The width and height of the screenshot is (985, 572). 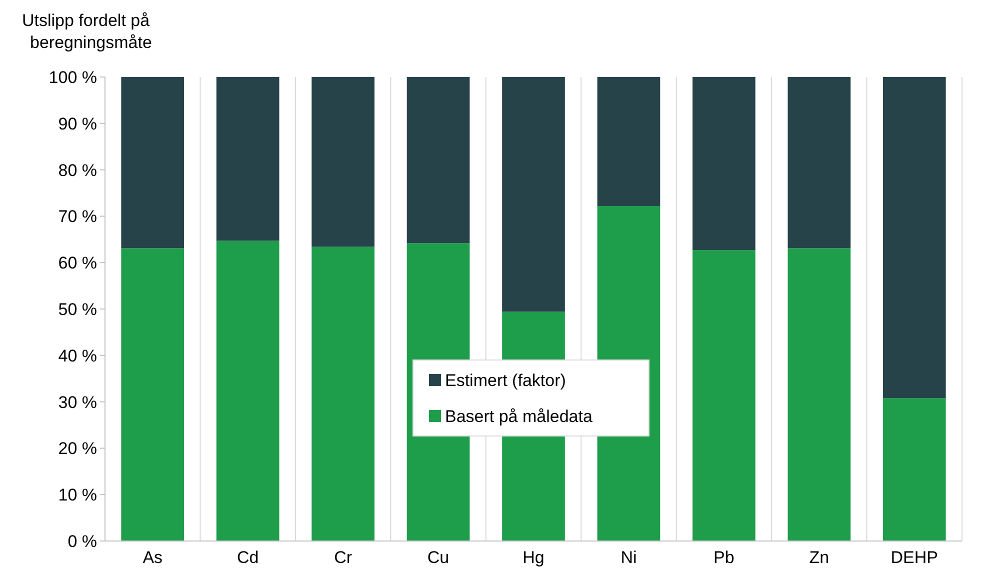 I want to click on y-tick-label: 70 %, so click(x=77, y=216).